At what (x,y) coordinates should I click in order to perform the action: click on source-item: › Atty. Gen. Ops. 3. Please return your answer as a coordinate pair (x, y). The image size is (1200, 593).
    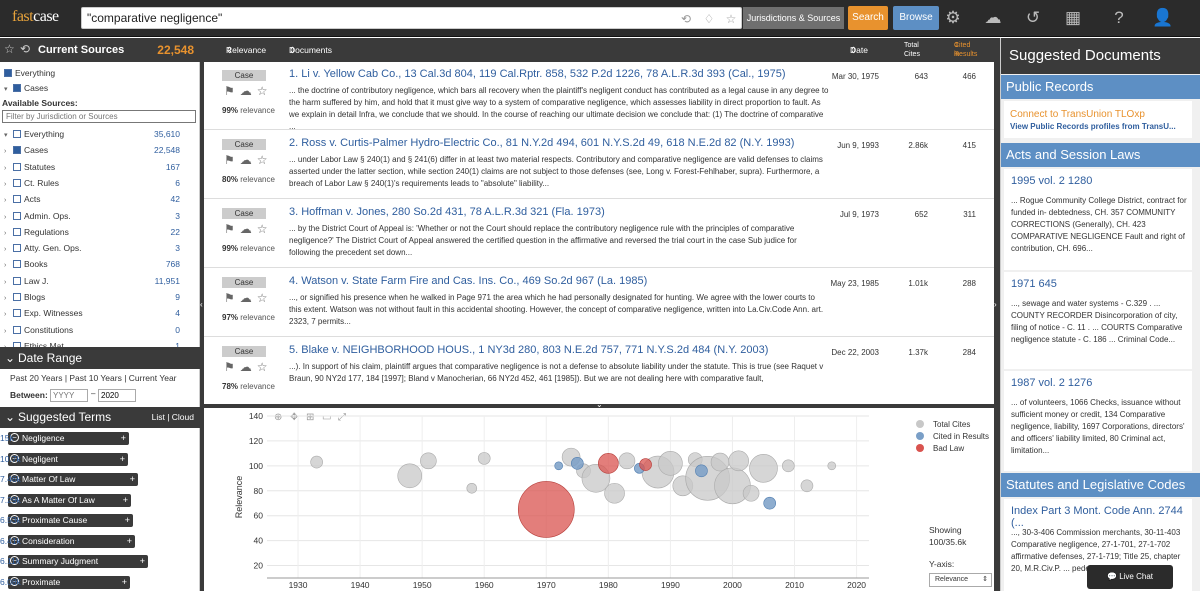
    Looking at the image, I should click on (102, 248).